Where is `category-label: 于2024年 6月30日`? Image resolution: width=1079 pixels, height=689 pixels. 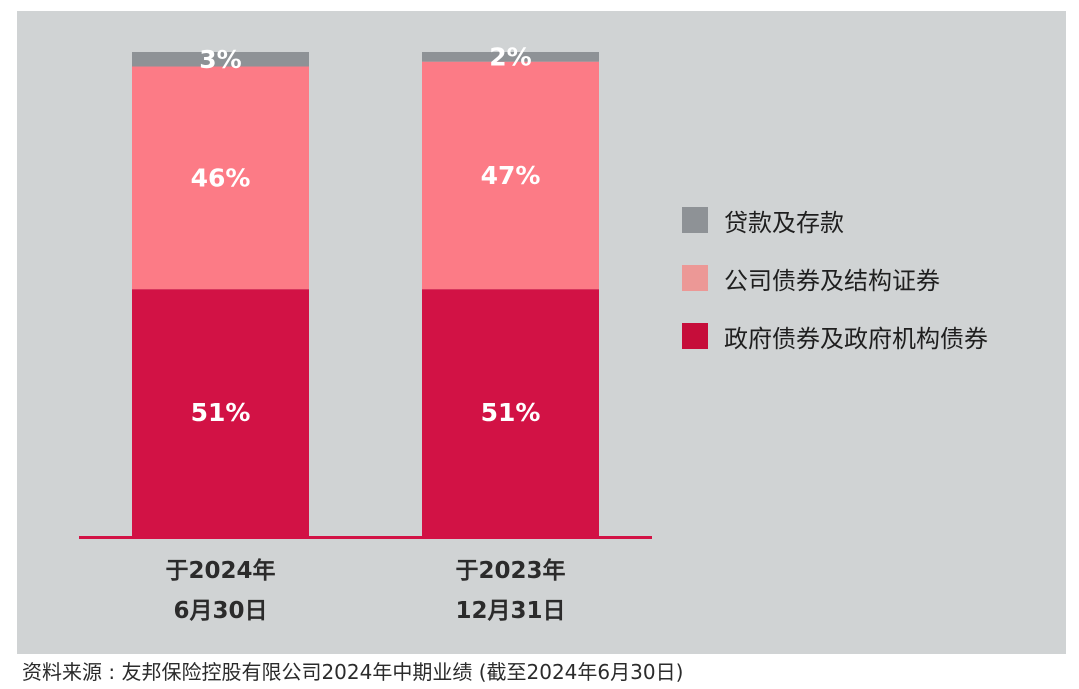
category-label: 于2024年 6月30日 is located at coordinates (220, 590).